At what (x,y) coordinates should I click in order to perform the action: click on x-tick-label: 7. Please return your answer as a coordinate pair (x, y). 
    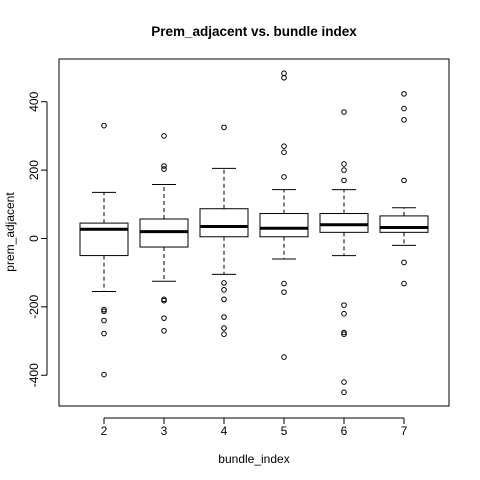
    Looking at the image, I should click on (404, 431).